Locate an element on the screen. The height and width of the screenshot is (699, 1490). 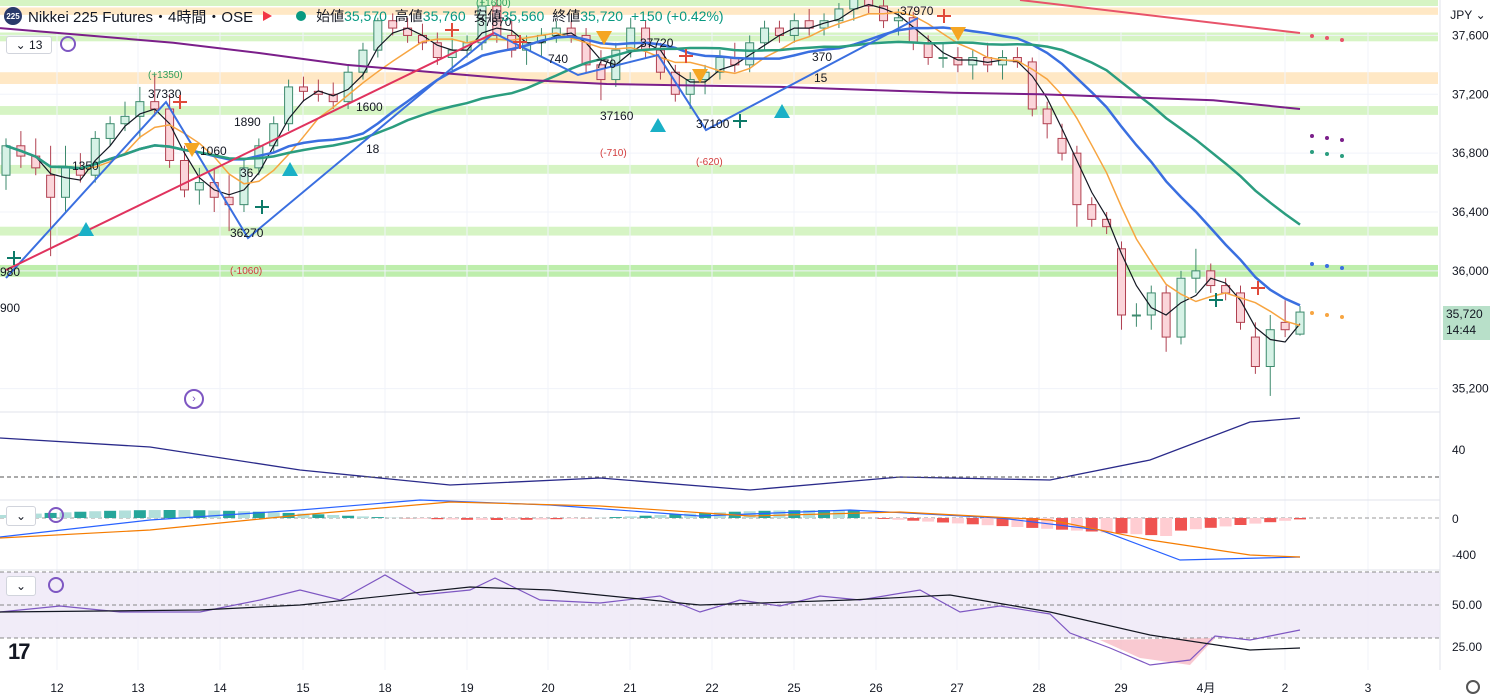
y-tick-label: 35,200 is located at coordinates (1470, 389).